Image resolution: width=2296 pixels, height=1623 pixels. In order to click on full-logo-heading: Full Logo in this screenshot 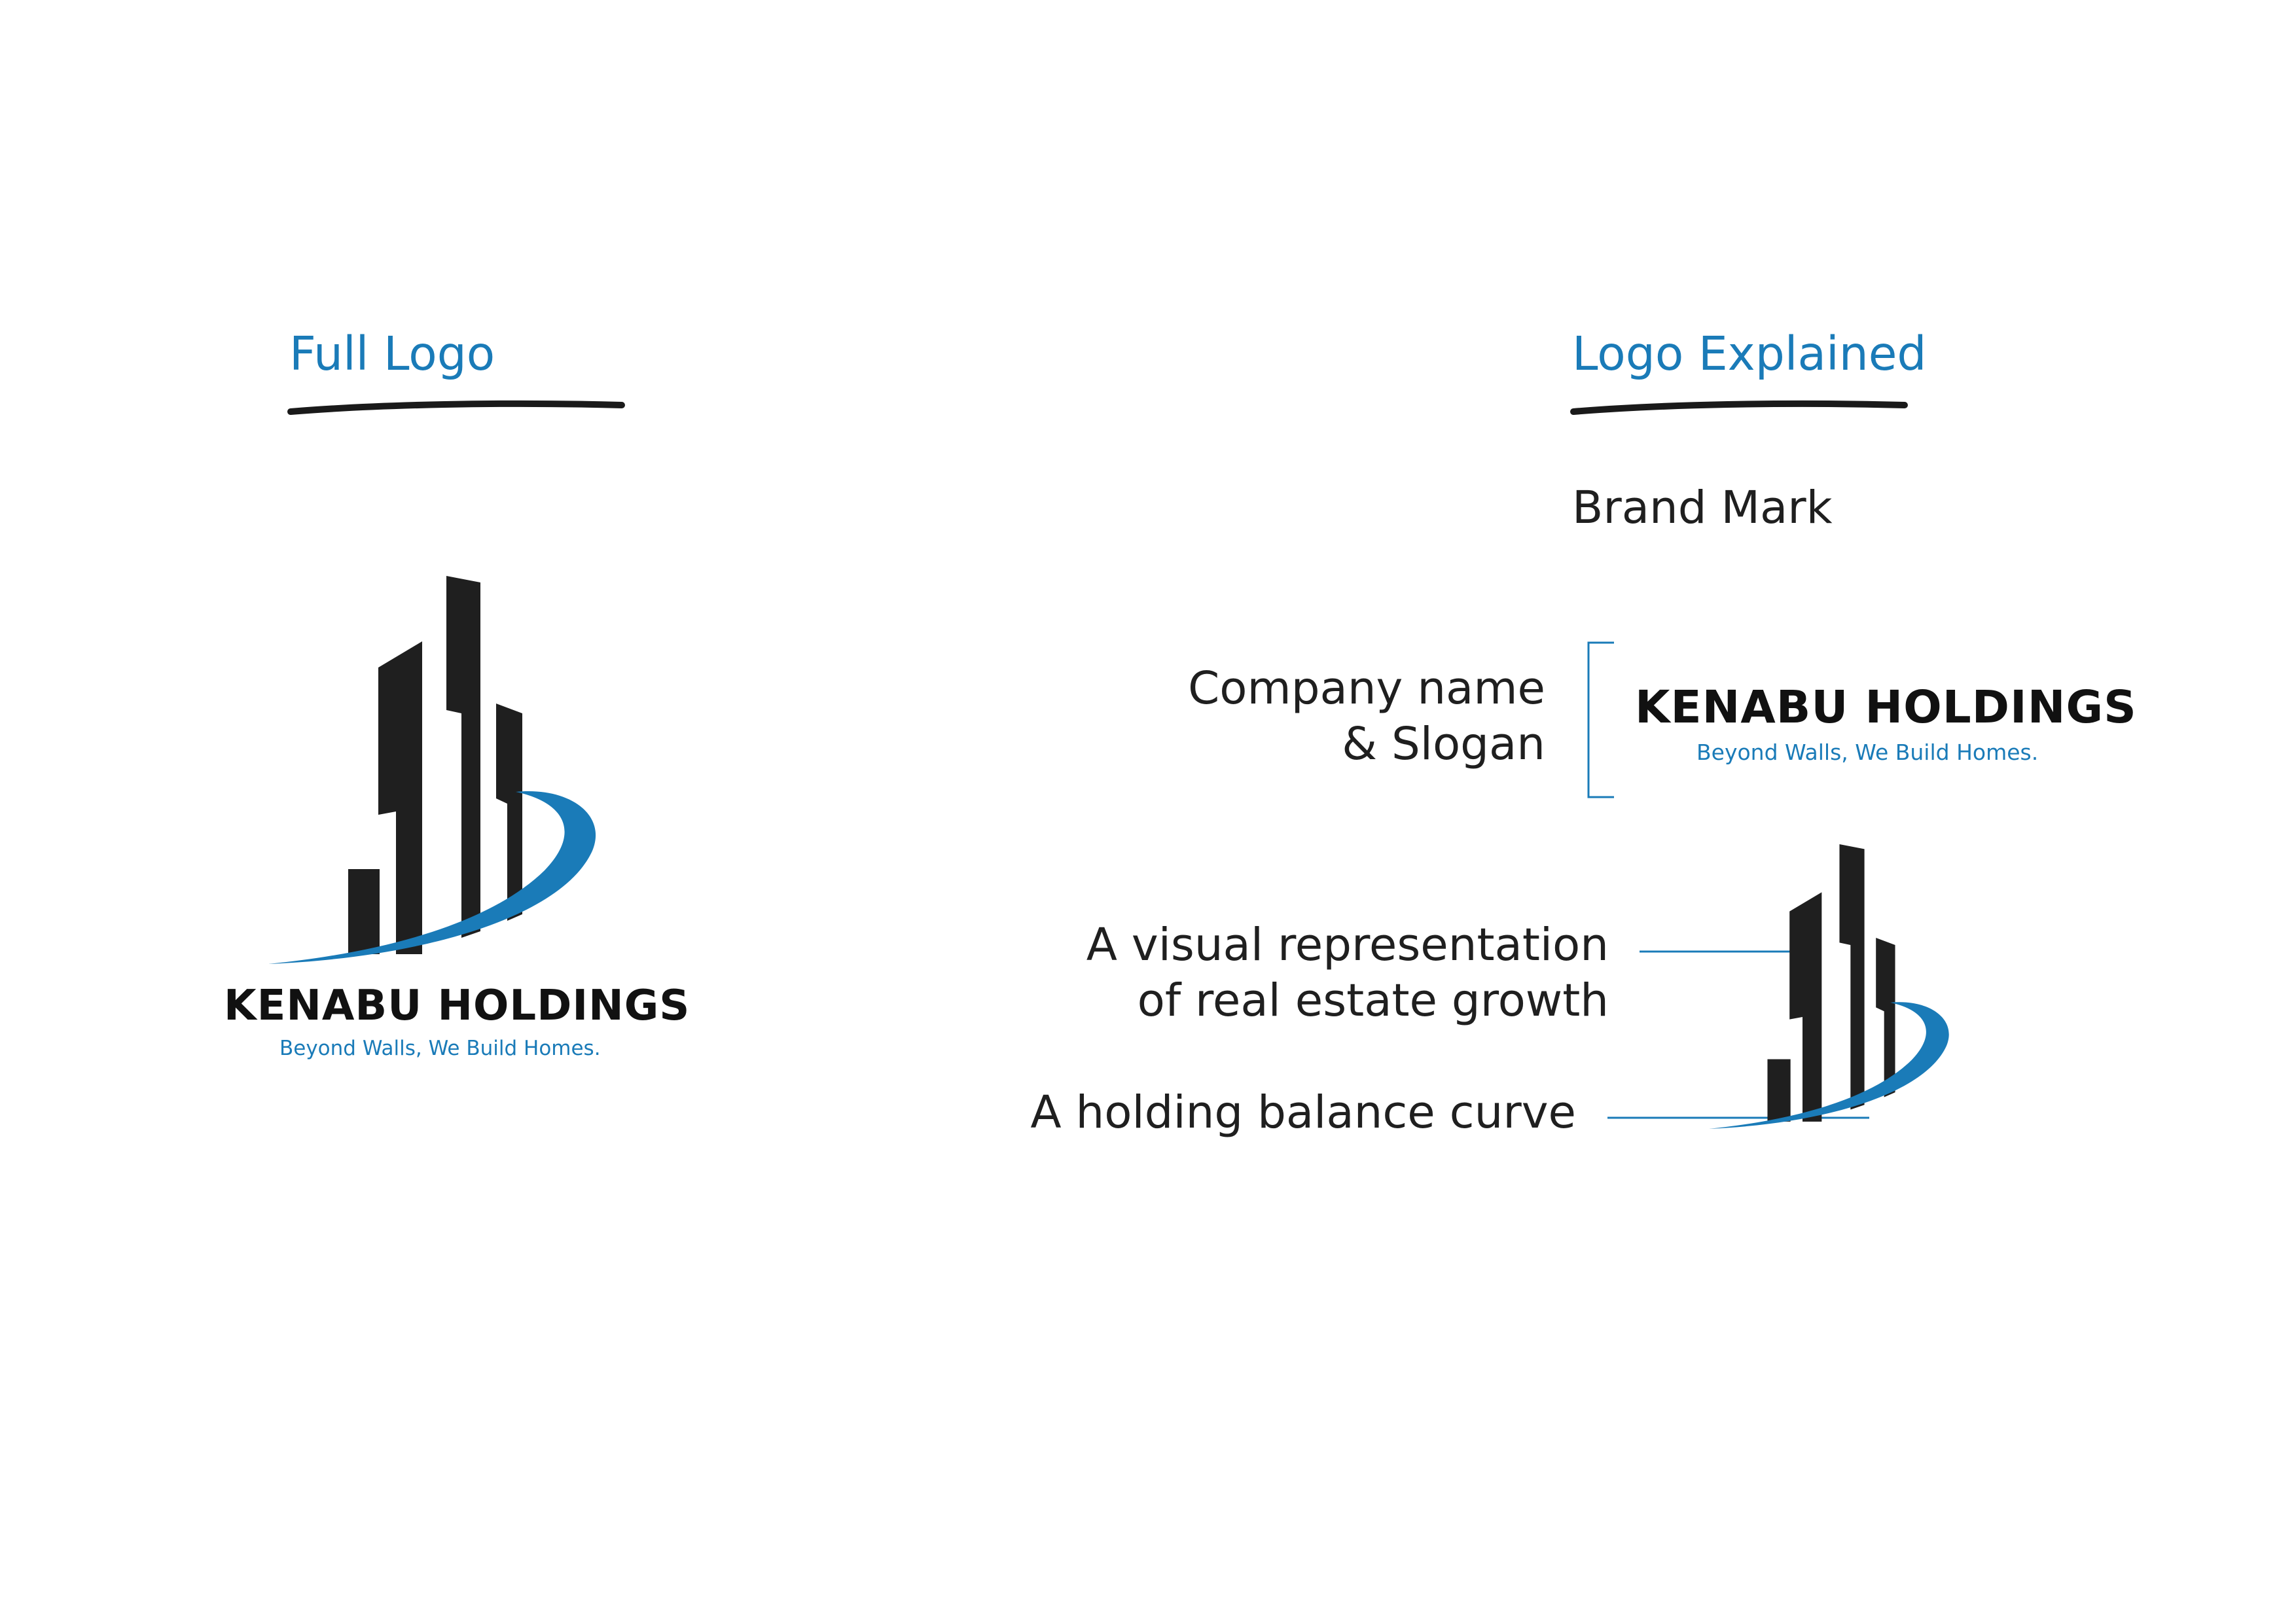, I will do `click(392, 354)`.